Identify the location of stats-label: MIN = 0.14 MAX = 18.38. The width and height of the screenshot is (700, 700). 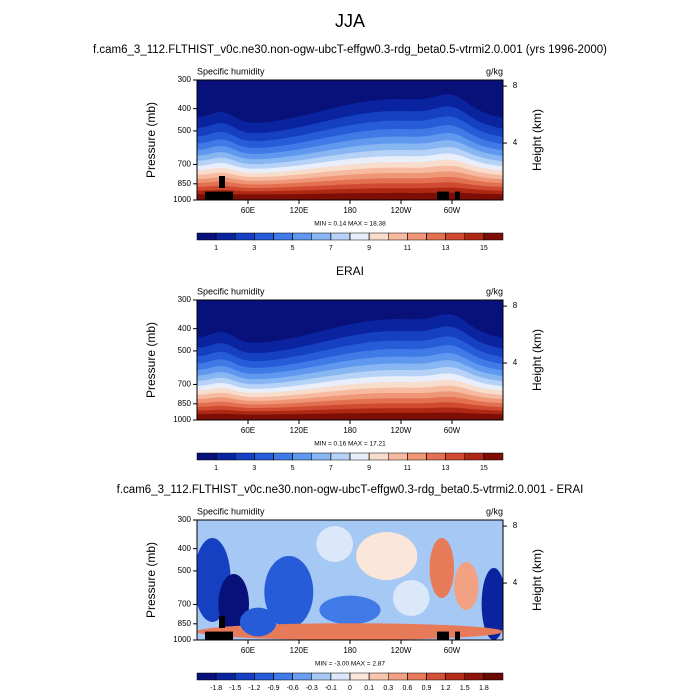
(350, 224).